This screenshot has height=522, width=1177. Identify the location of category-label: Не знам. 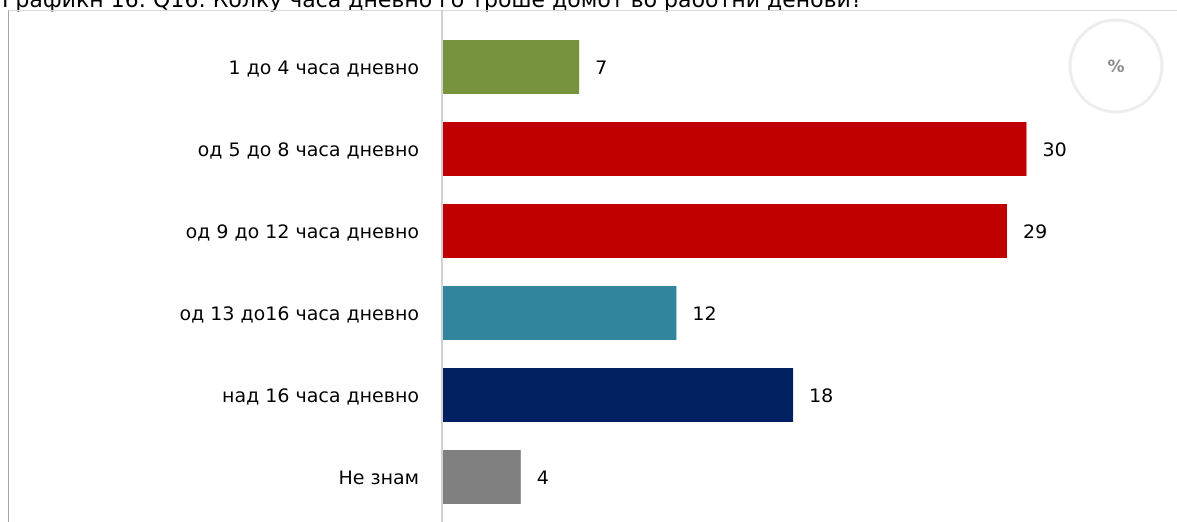
(378, 478).